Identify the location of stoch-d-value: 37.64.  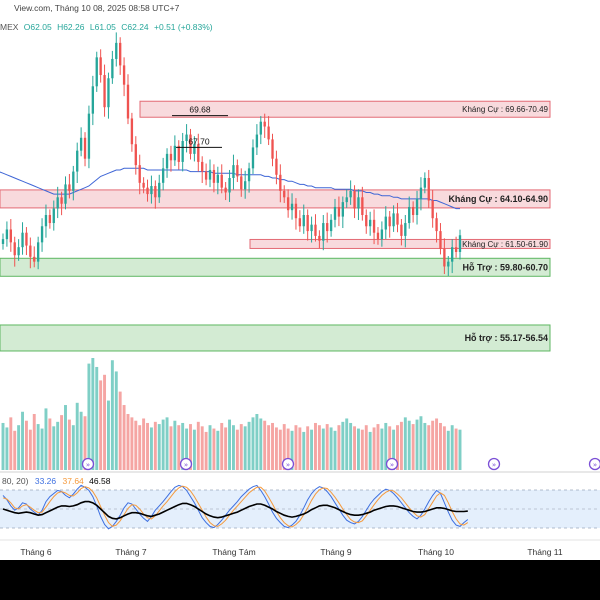
(74, 481).